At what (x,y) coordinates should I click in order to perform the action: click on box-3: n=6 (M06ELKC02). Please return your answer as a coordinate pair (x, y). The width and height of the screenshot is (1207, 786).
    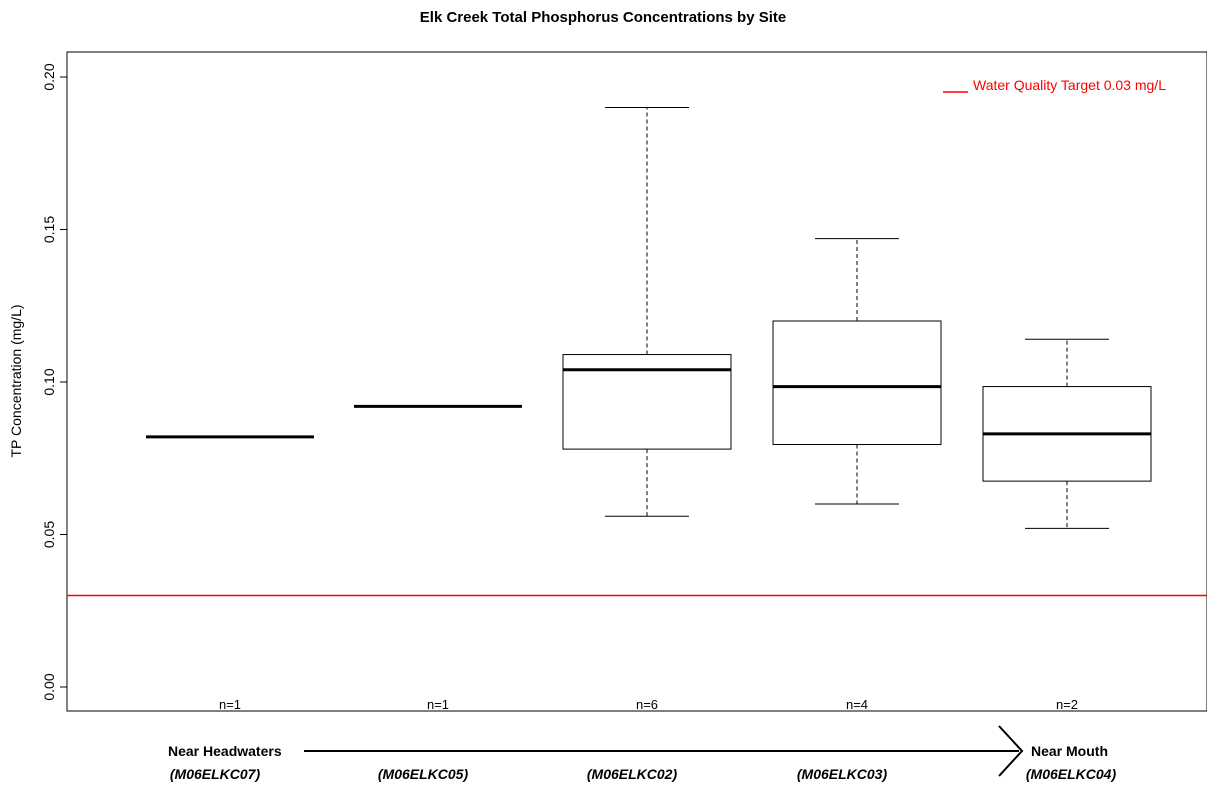
    Looking at the image, I should click on (647, 444).